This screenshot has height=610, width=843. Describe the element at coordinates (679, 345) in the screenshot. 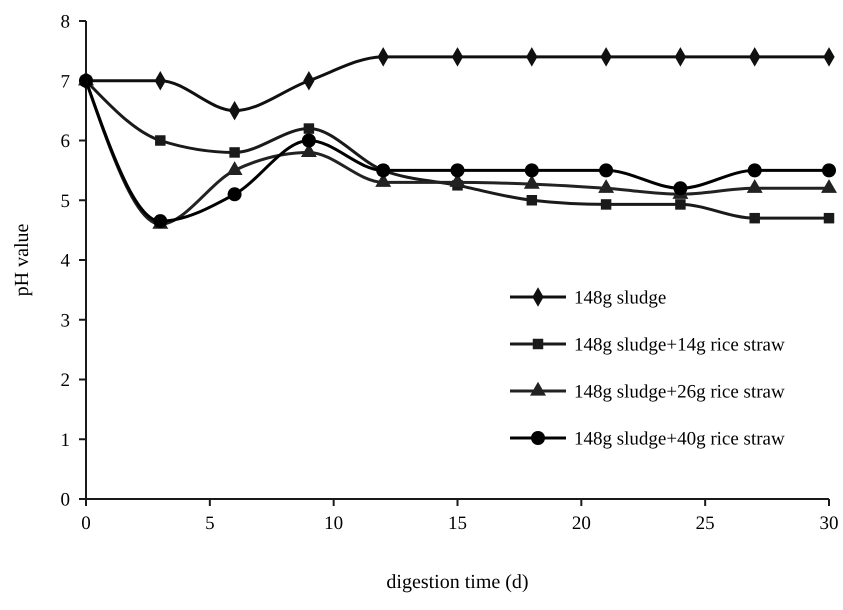

I see `legend-label: 148g sludge+14g rice straw` at that location.